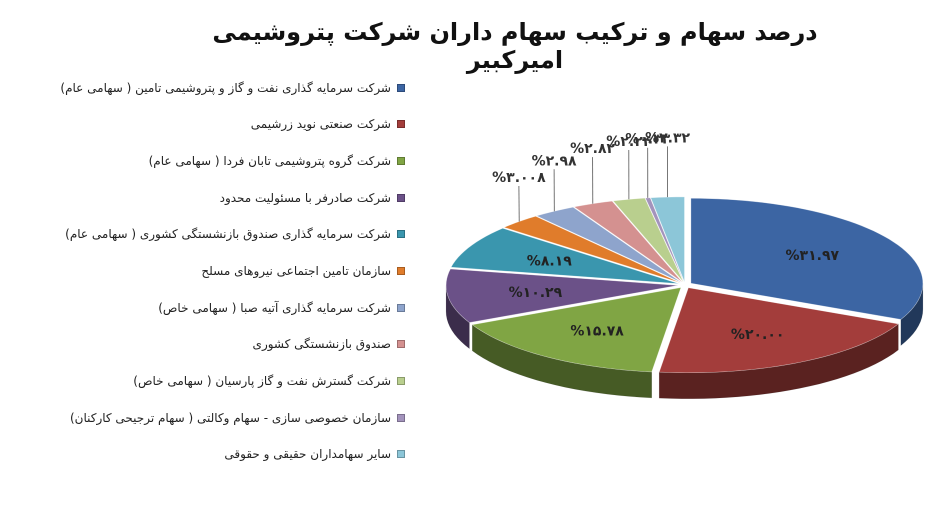  Describe the element at coordinates (320, 124) in the screenshot. I see `legend-label: شرکت صنعتی نوید زرشیمی` at that location.